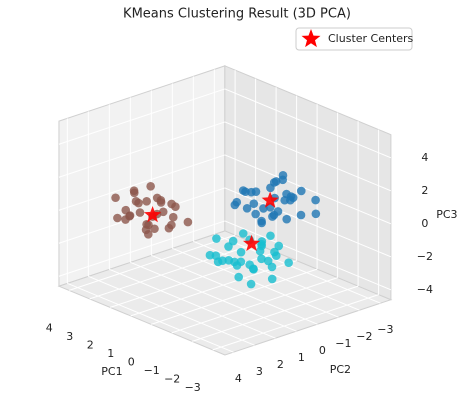 This screenshot has height=414, width=474. What do you see at coordinates (193, 387) in the screenshot?
I see `x-tick-label: −3` at bounding box center [193, 387].